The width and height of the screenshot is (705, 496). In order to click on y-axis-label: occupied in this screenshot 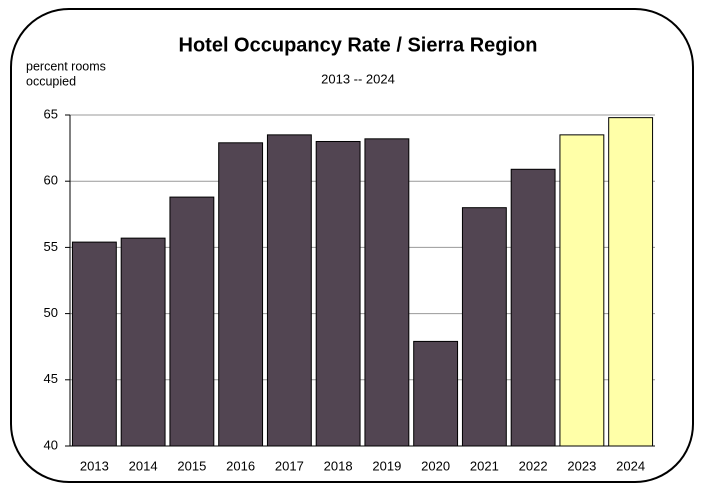, I will do `click(51, 81)`.